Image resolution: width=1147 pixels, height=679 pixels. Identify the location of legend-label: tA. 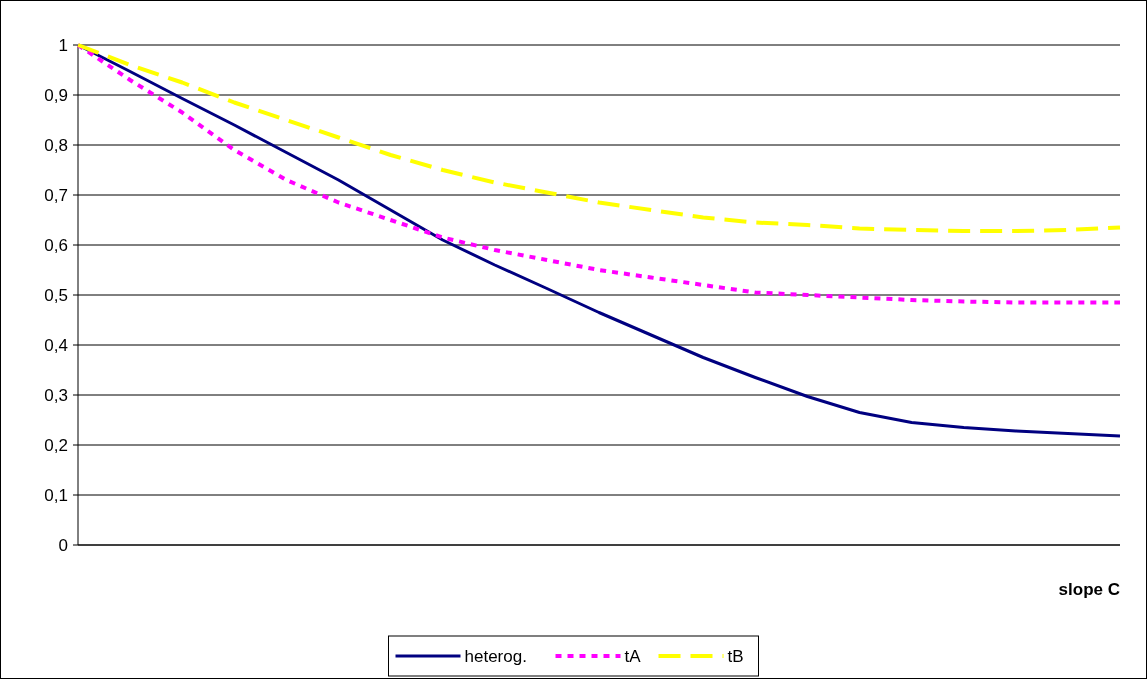
(633, 656).